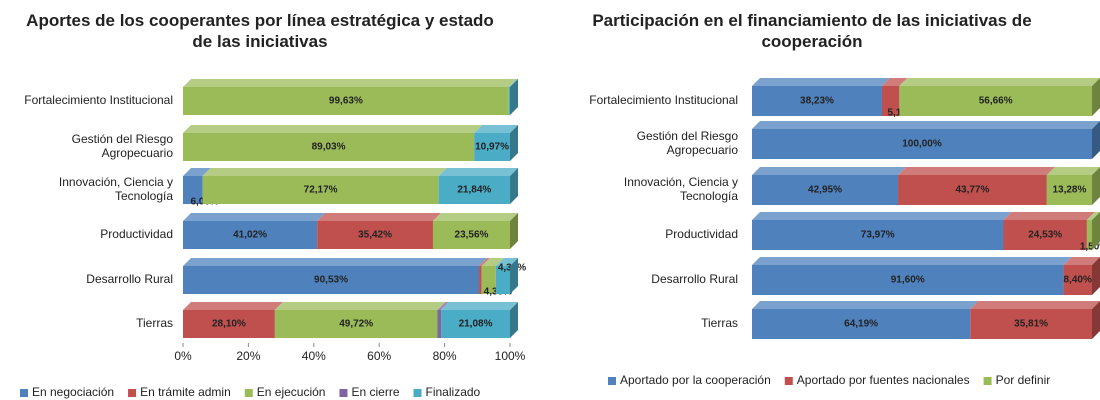  Describe the element at coordinates (98, 100) in the screenshot. I see `category-label: Fortalecimiento Institucional` at that location.